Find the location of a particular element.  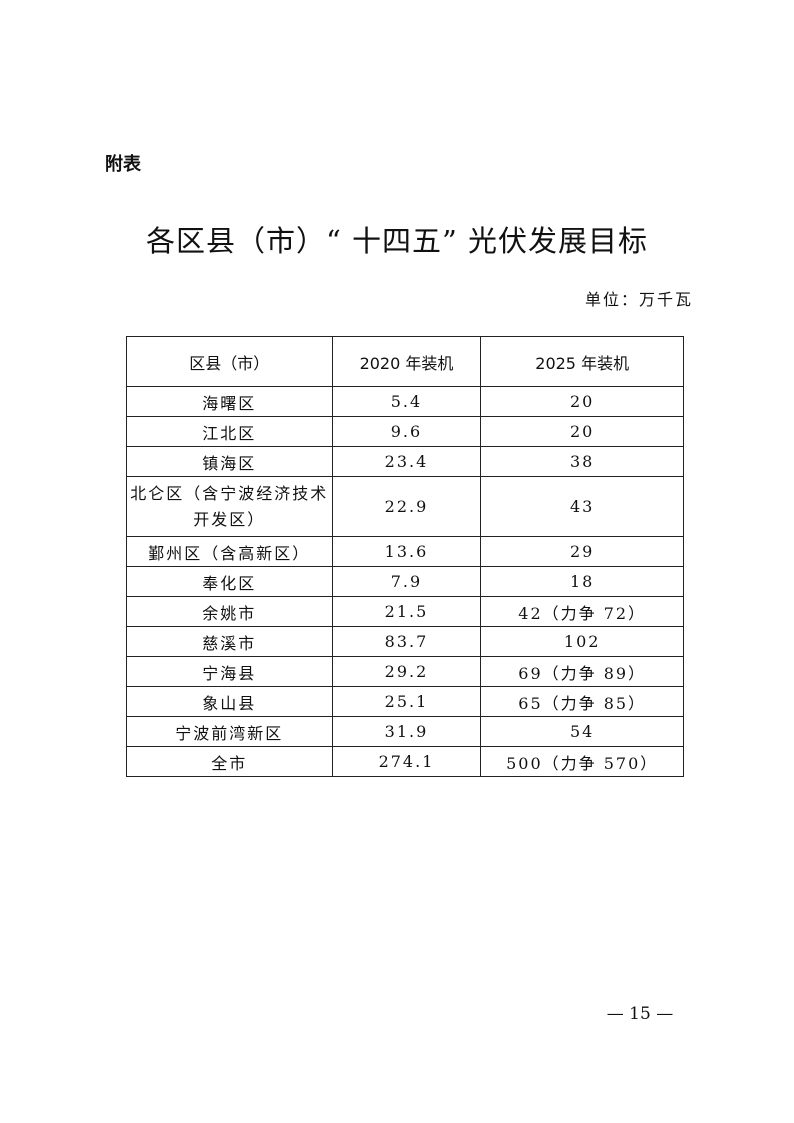

header-2020: 2020 年装机 is located at coordinates (406, 361).